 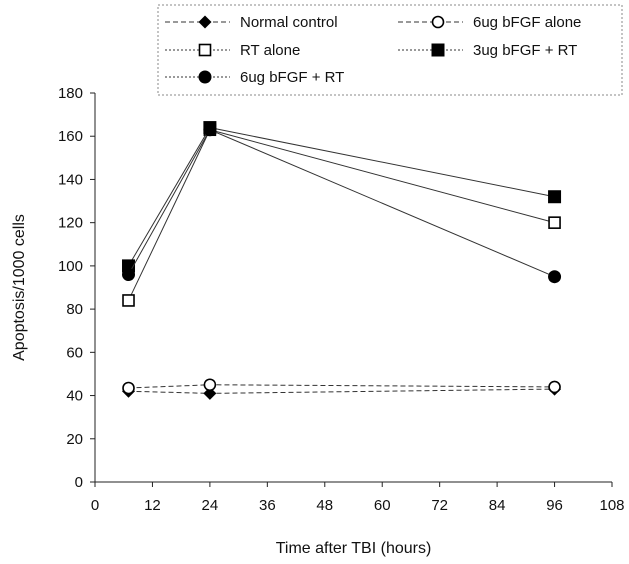 I want to click on y-tick-label: 140, so click(x=70, y=179).